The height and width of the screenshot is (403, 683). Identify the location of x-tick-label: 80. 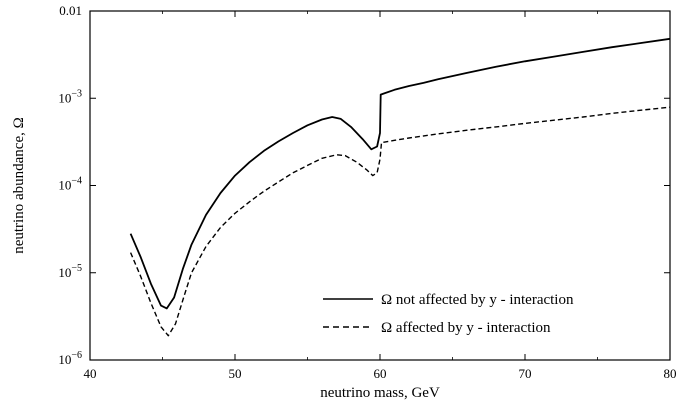
(670, 373).